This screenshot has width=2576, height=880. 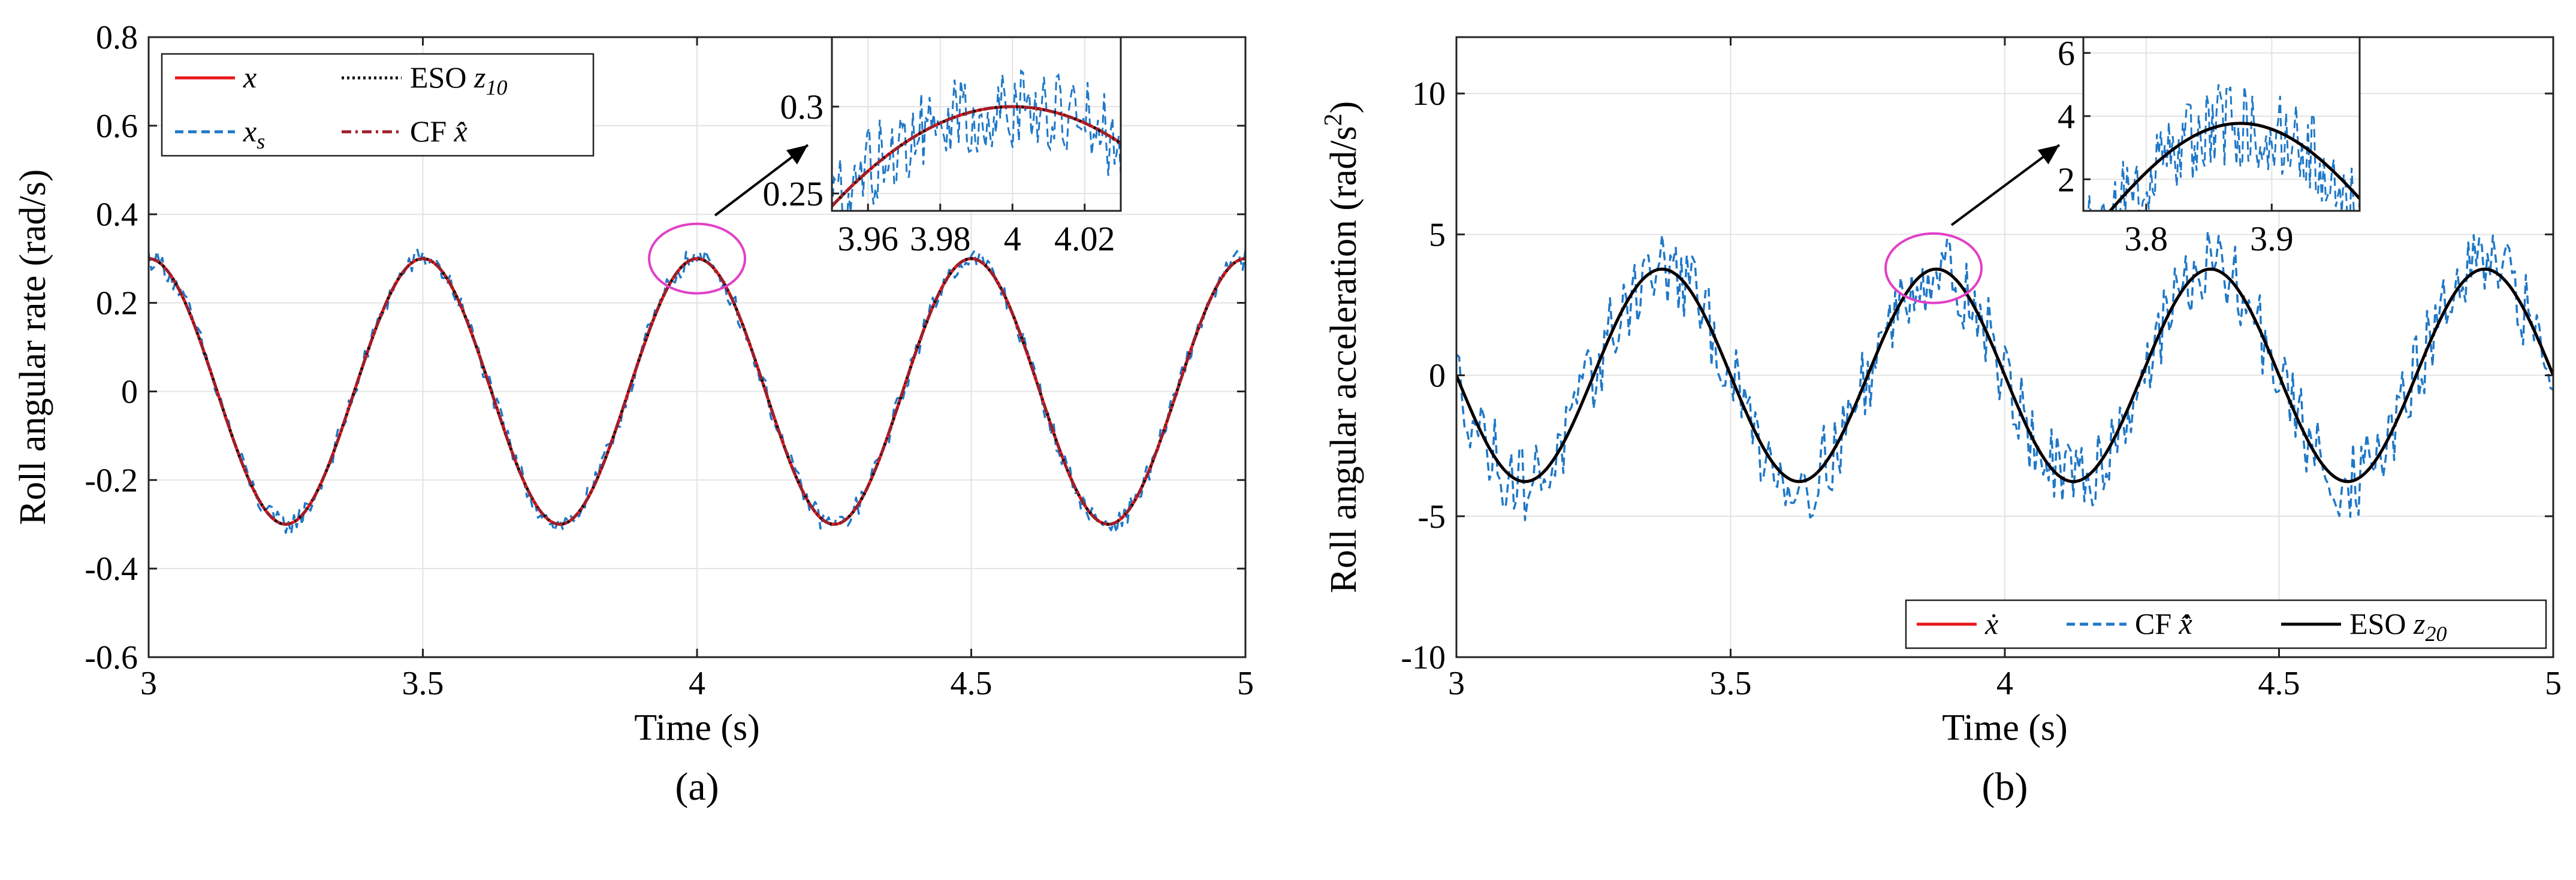 What do you see at coordinates (2272, 238) in the screenshot?
I see `inset-x-tick-label: 3.9` at bounding box center [2272, 238].